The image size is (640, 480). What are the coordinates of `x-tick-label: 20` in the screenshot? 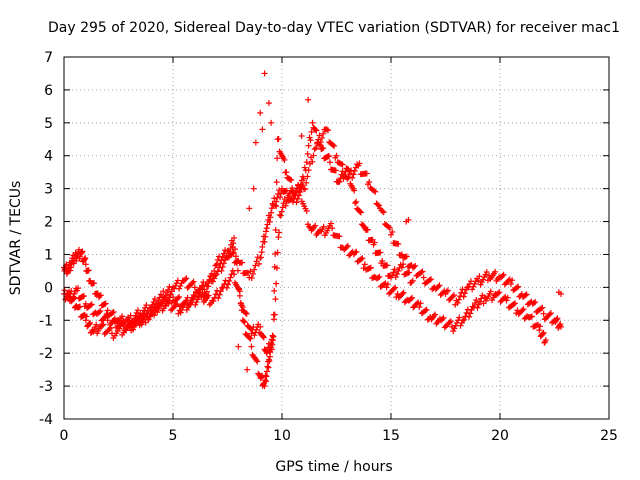 It's located at (500, 436).